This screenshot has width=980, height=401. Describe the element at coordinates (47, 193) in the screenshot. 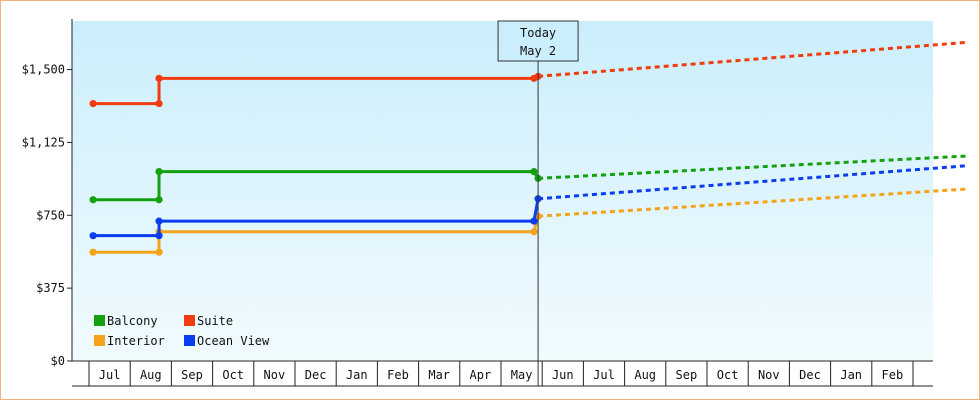

I see `y-axis: $0 $375 $750 $1,125 $1,500` at that location.